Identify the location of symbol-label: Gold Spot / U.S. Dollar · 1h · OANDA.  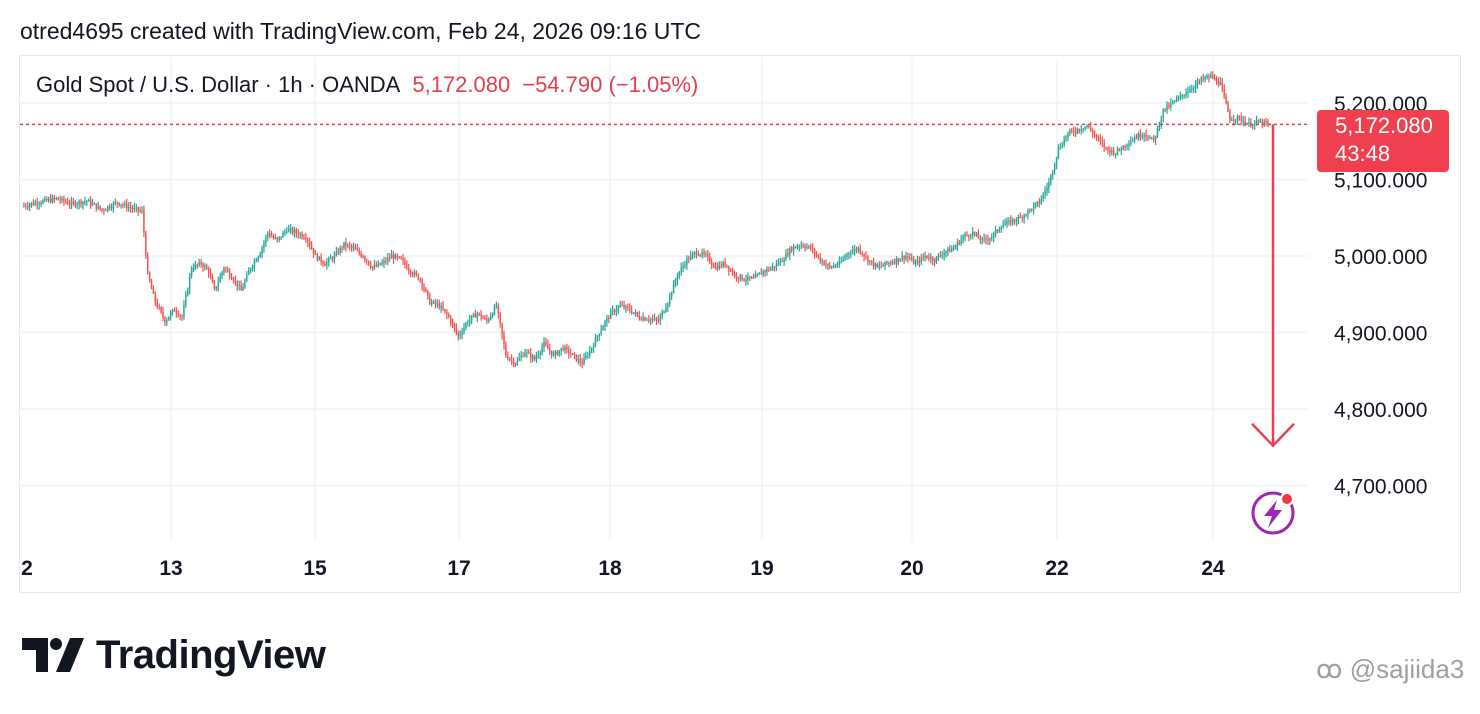
(218, 84).